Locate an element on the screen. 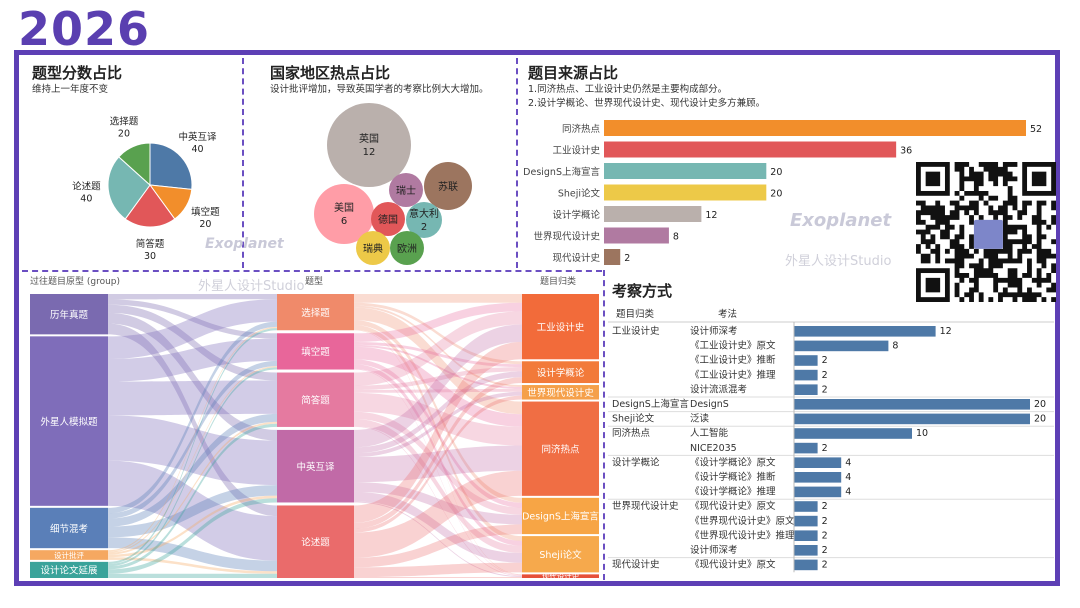 This screenshot has height=608, width=1080. bubble-label: 德国 is located at coordinates (388, 219).